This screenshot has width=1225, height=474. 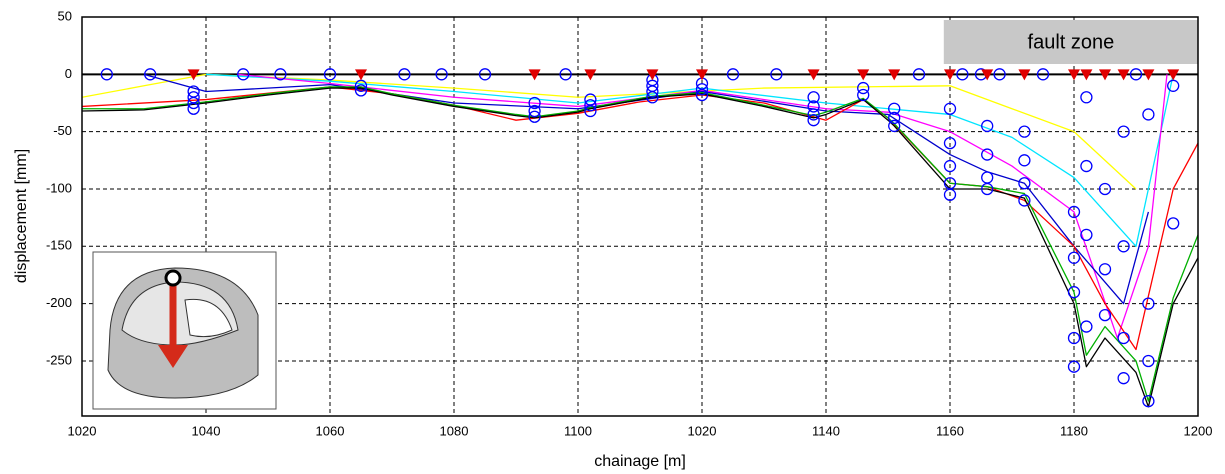 What do you see at coordinates (826, 430) in the screenshot?
I see `x-tick-label: 1140` at bounding box center [826, 430].